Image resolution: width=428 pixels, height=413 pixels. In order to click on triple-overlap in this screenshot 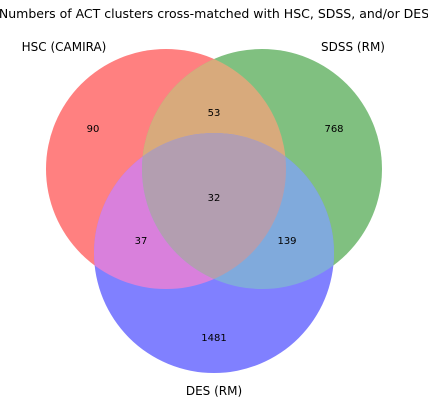, I will do `click(214, 211)`.